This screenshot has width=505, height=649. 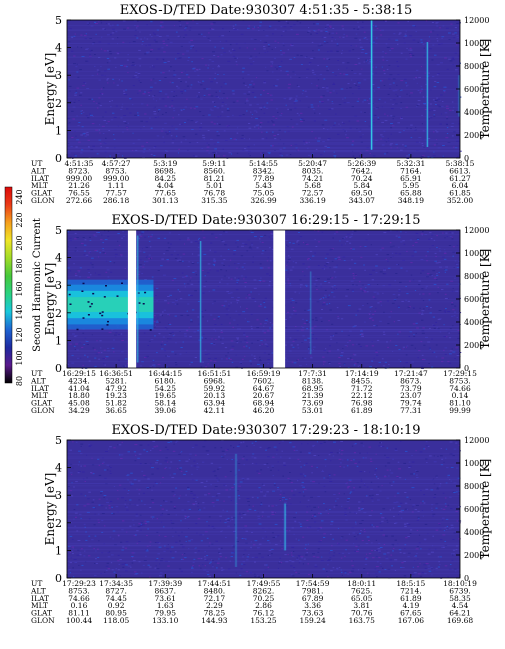 I want to click on ephemeris-value: 21.39, so click(x=313, y=395).